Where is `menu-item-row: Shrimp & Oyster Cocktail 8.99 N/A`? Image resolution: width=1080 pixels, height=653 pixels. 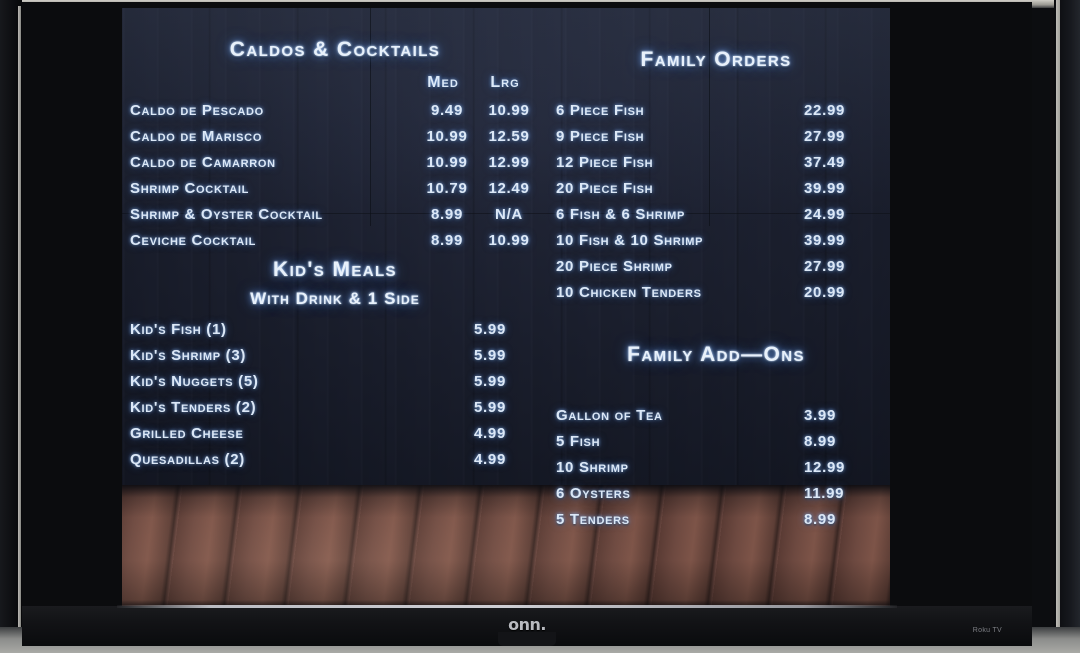
menu-item-row: Shrimp & Oyster Cocktail 8.99 N/A is located at coordinates (335, 219).